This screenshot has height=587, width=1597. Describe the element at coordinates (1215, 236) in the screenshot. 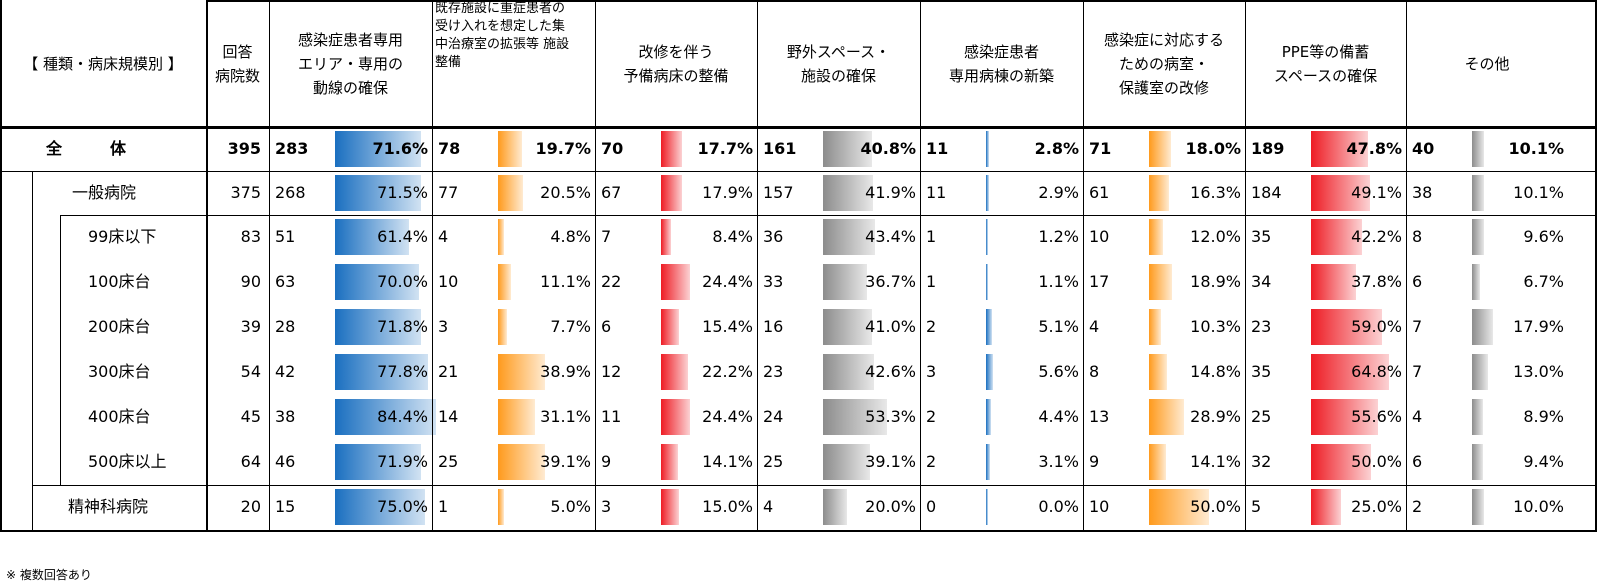

I see `percent-value: 12.0%` at that location.